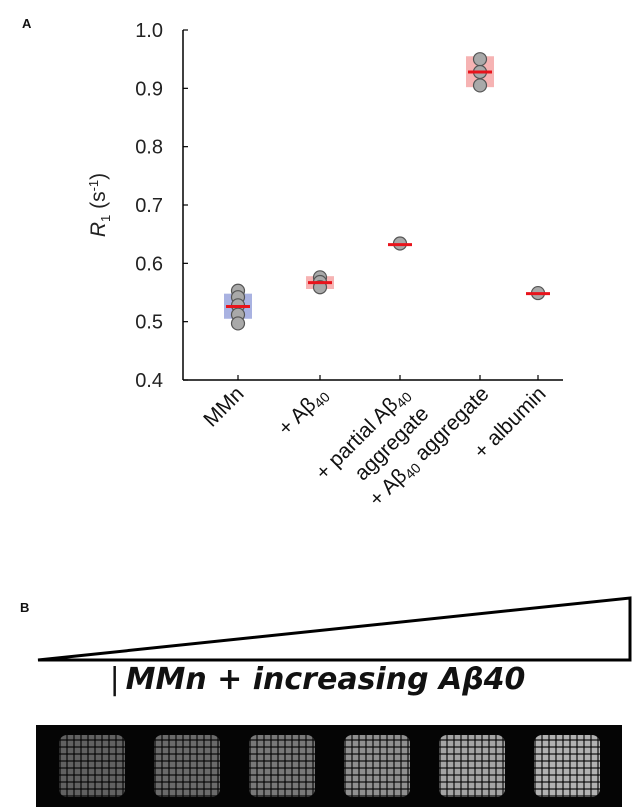  Describe the element at coordinates (325, 679) in the screenshot. I see `banner-text: MMn + increasing Aβ40` at that location.